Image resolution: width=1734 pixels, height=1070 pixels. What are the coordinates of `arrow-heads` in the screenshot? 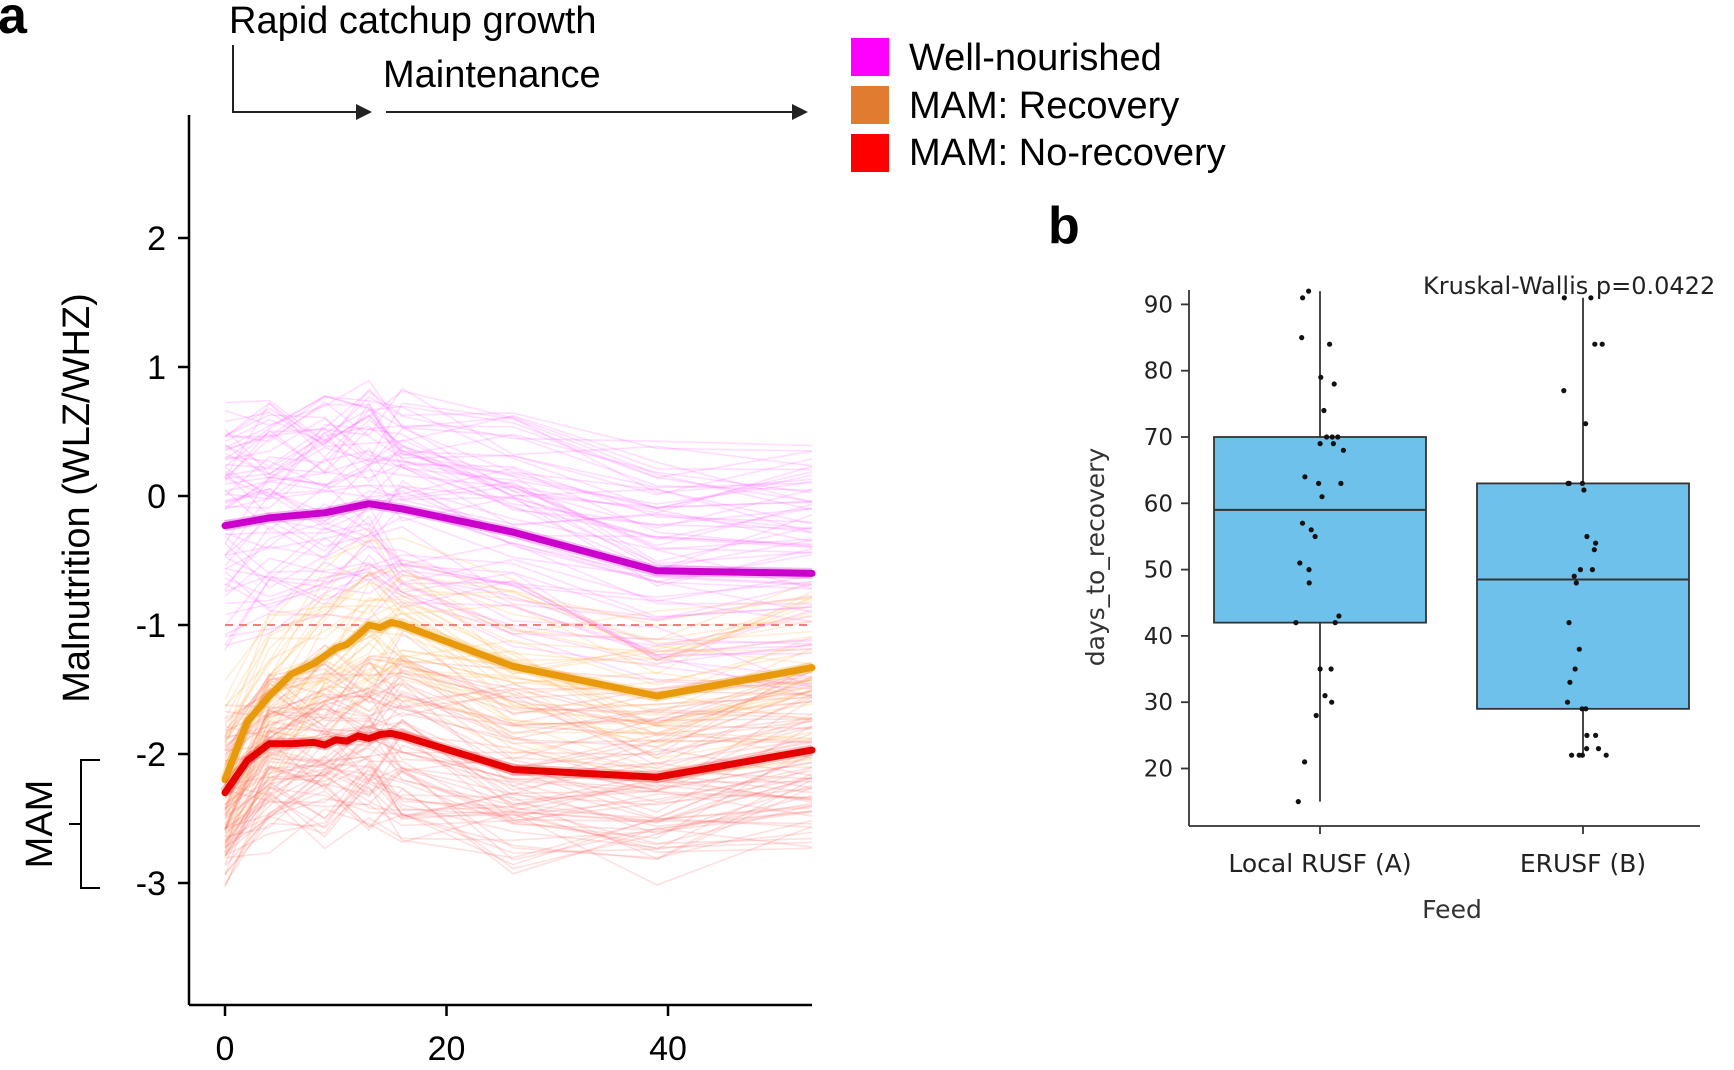 It's located at (582, 112).